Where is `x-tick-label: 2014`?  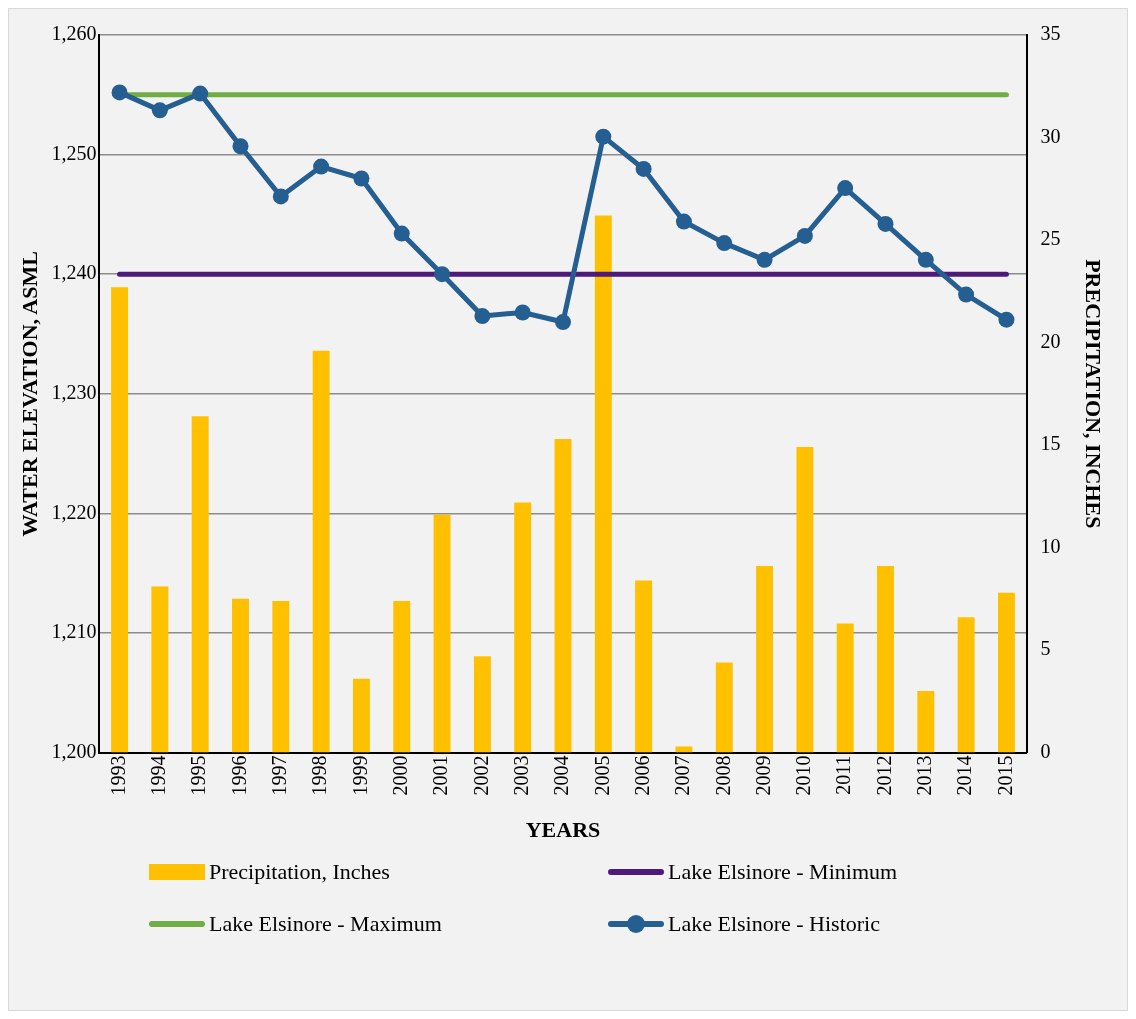
x-tick-label: 2014 is located at coordinates (964, 775).